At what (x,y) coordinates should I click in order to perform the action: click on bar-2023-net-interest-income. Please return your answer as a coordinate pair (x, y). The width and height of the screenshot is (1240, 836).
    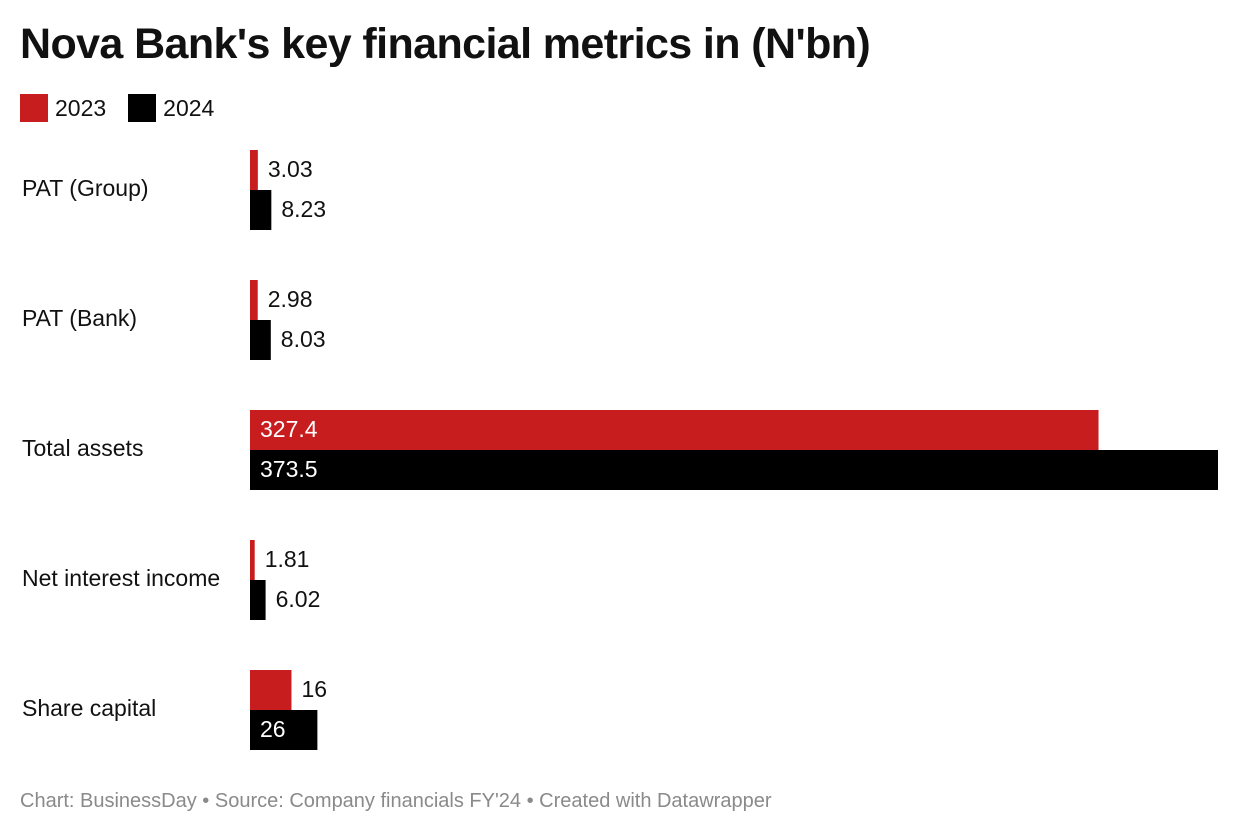
    Looking at the image, I should click on (252, 560).